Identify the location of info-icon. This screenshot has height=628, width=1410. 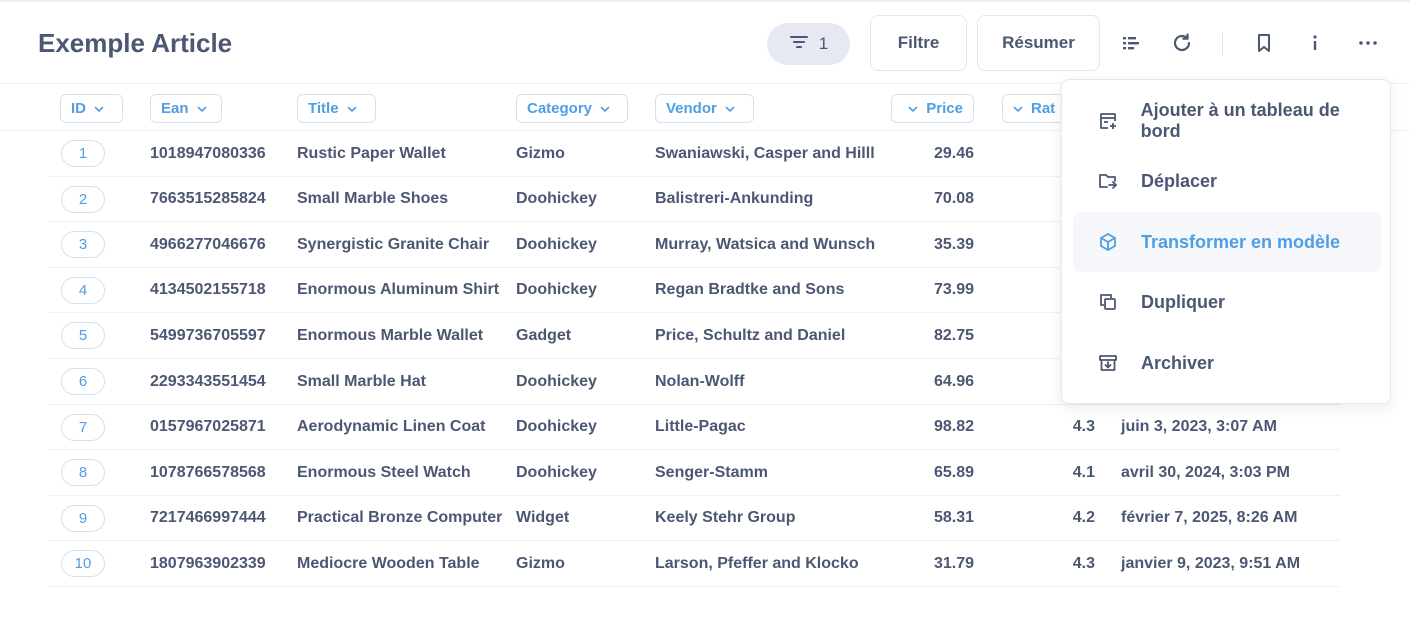
(1315, 43).